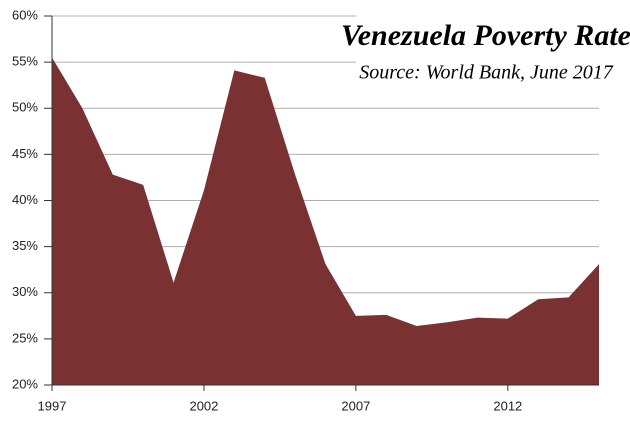 This screenshot has width=630, height=425. I want to click on y-tick-label: 20%, so click(25, 383).